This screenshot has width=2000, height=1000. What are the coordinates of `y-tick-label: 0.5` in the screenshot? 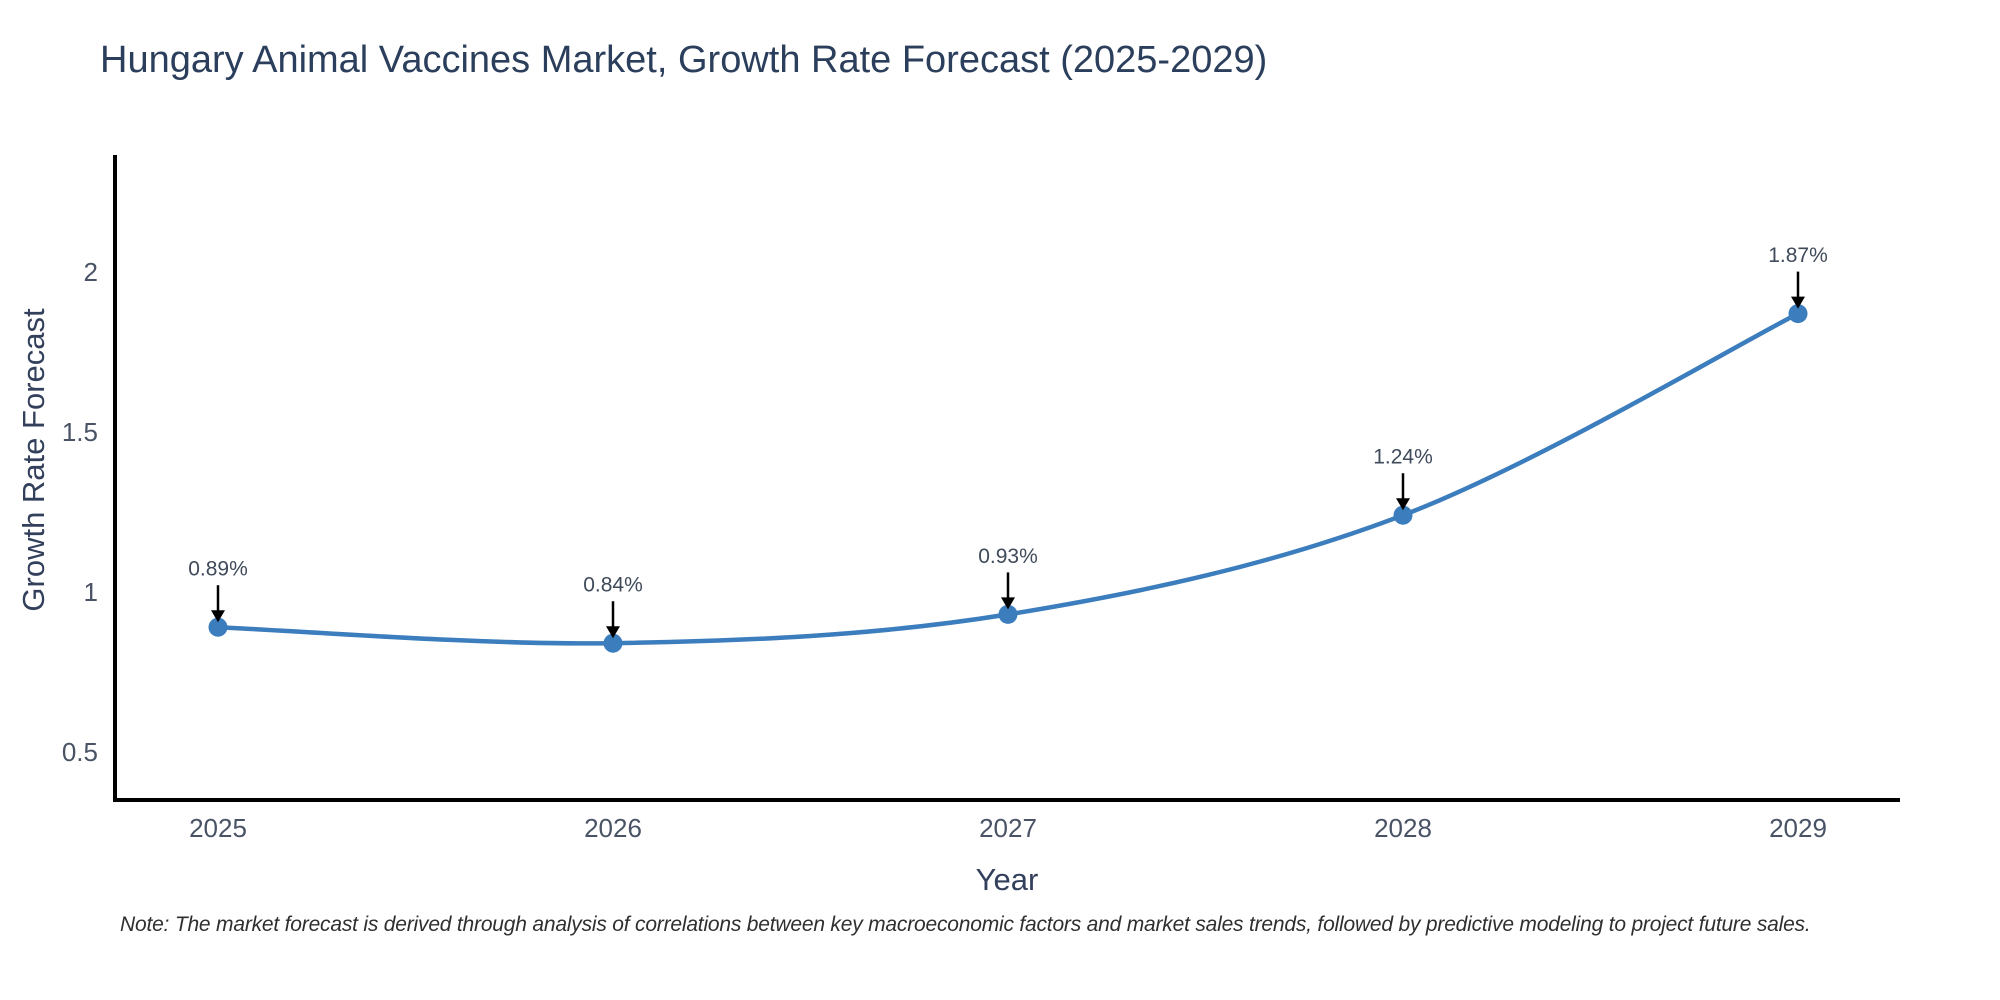 It's located at (80, 752).